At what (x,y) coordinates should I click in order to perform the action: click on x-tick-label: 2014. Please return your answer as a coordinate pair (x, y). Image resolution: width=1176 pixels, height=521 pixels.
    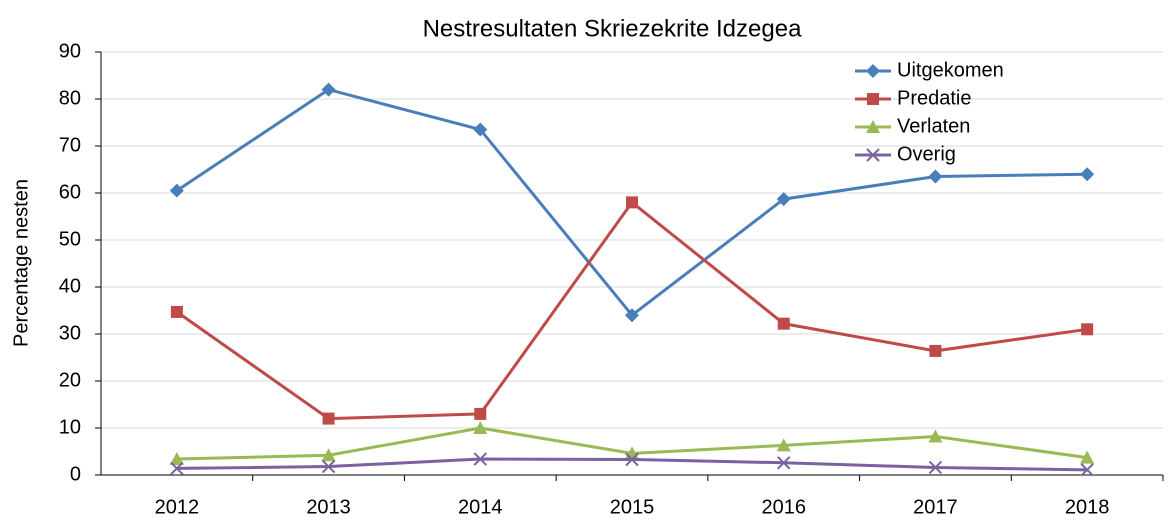
    Looking at the image, I should click on (480, 507).